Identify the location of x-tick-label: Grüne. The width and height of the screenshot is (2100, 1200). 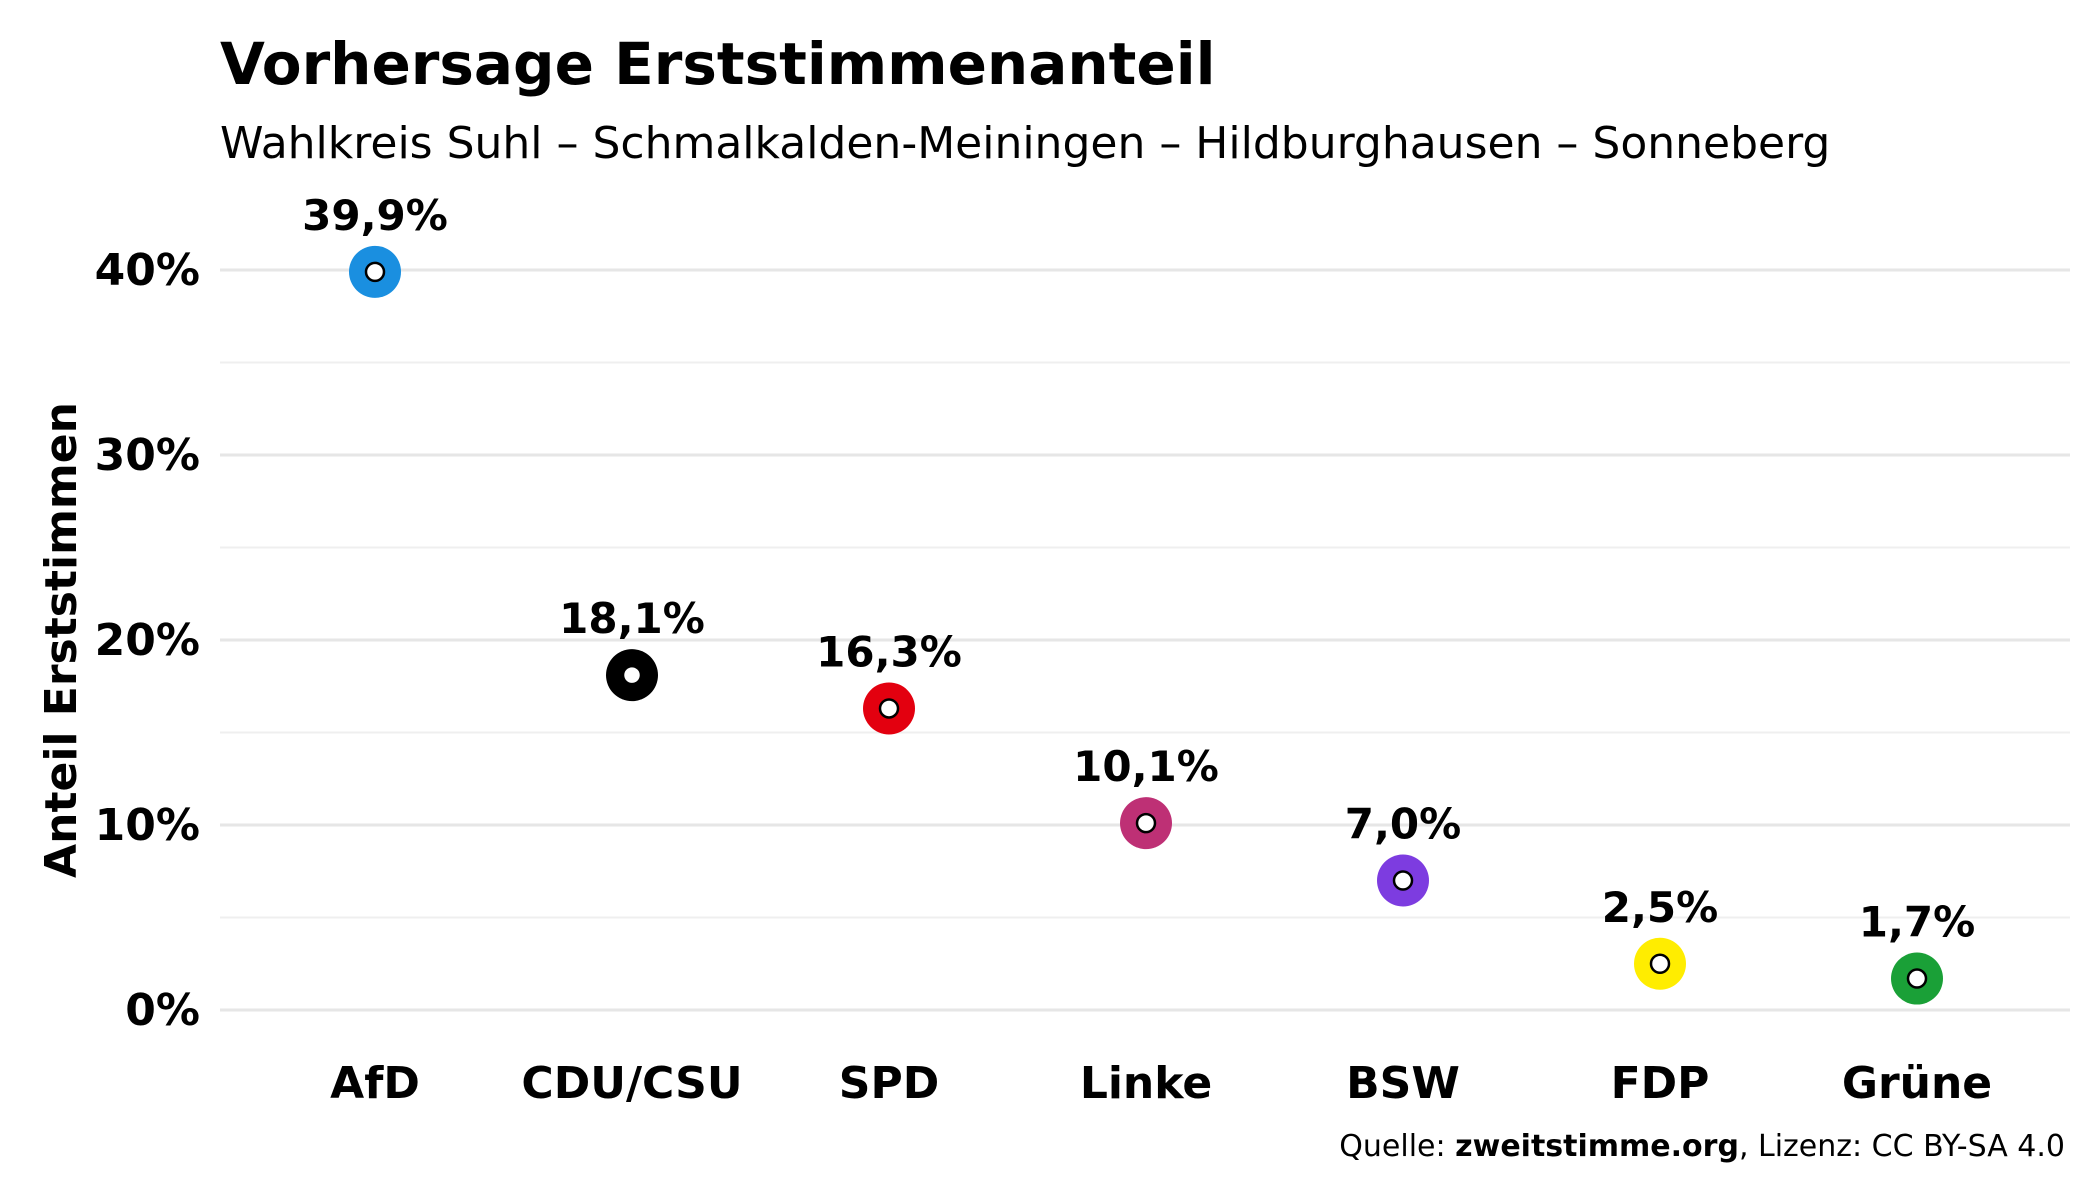
(1917, 1083).